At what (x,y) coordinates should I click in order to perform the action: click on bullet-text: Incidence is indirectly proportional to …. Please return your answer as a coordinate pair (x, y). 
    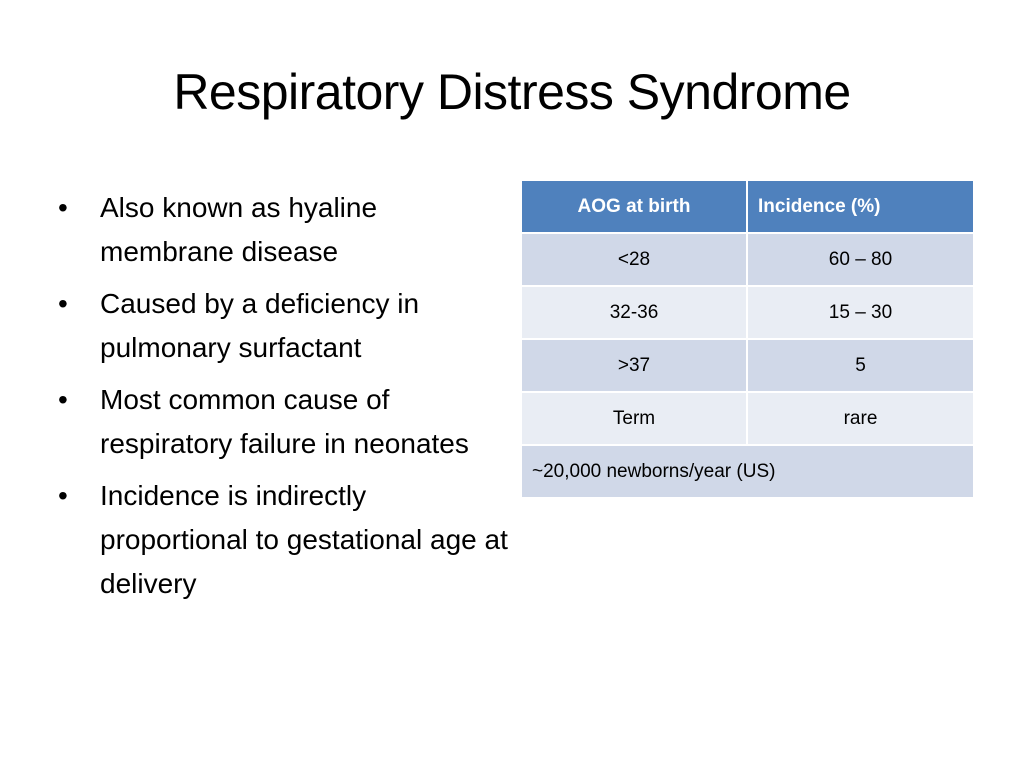
    Looking at the image, I should click on (304, 539).